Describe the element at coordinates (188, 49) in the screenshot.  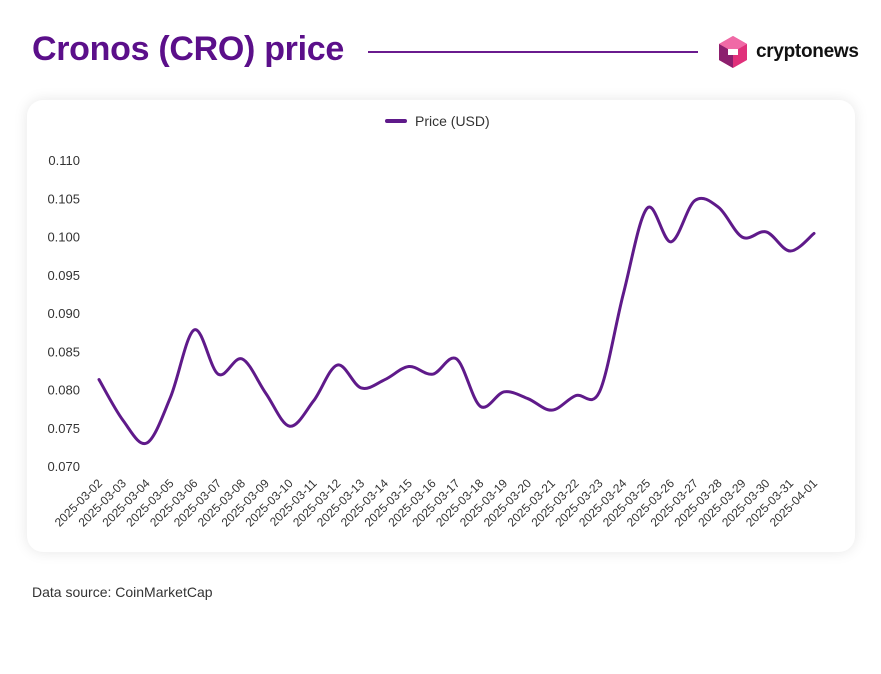
I see `page-title: Cronos (CRO) price` at that location.